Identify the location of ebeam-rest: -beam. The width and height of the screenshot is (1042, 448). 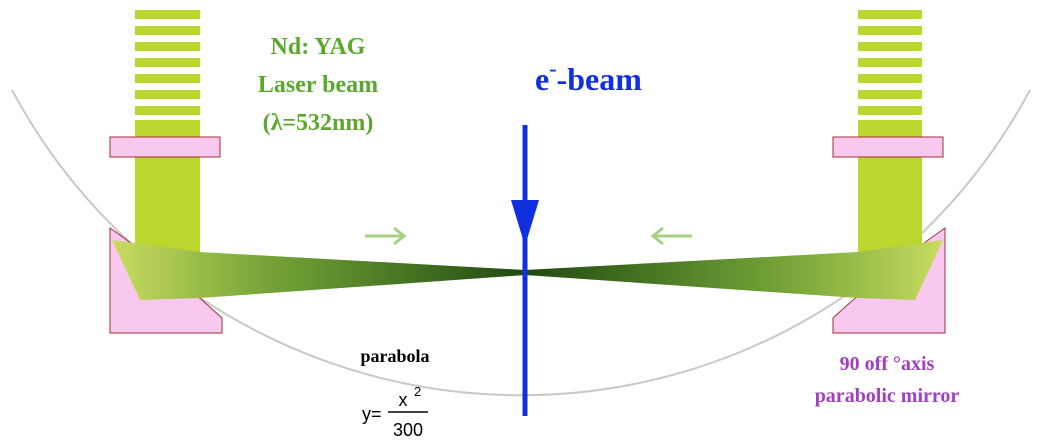
(600, 79).